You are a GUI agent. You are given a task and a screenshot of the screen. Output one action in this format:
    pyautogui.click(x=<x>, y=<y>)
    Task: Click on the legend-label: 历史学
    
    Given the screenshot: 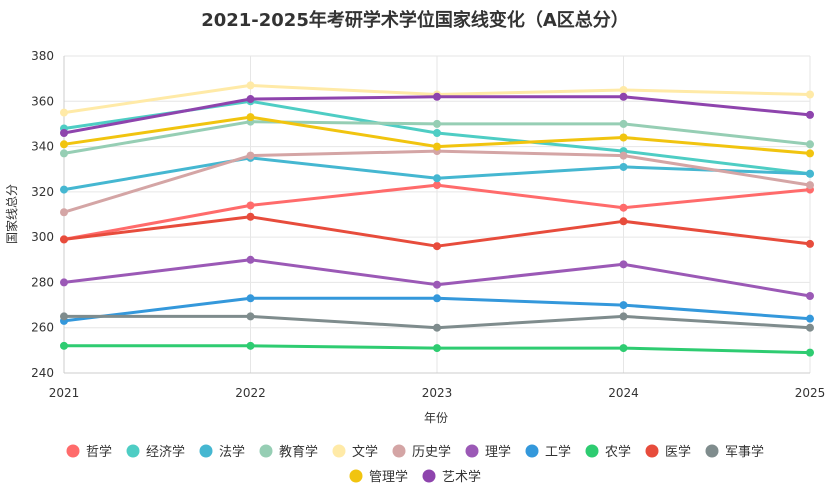 What is the action you would take?
    pyautogui.click(x=431, y=452)
    